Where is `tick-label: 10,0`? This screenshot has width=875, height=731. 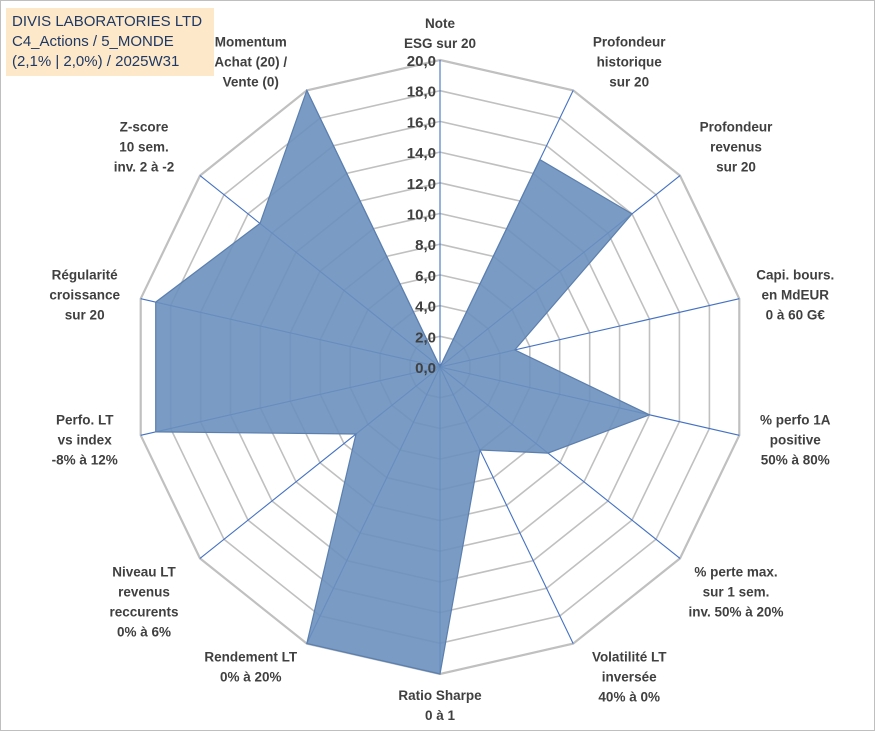 tick-label: 10,0 is located at coordinates (421, 215).